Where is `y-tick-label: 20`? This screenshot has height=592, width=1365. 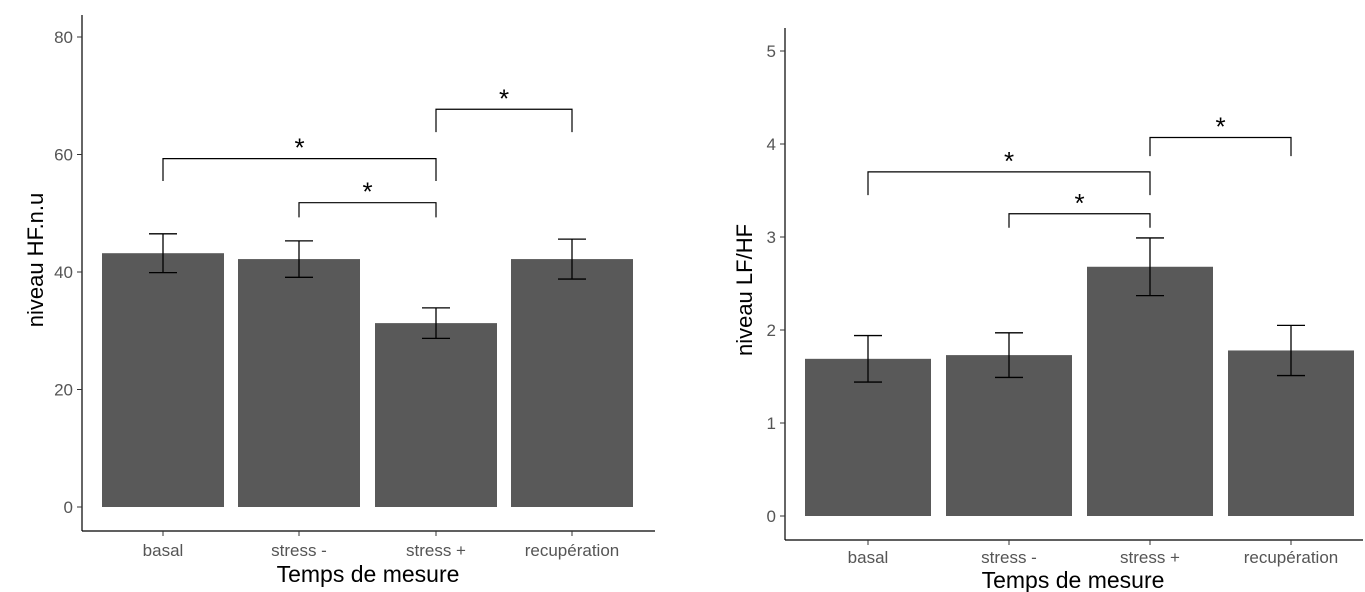 y-tick-label: 20 is located at coordinates (63, 390).